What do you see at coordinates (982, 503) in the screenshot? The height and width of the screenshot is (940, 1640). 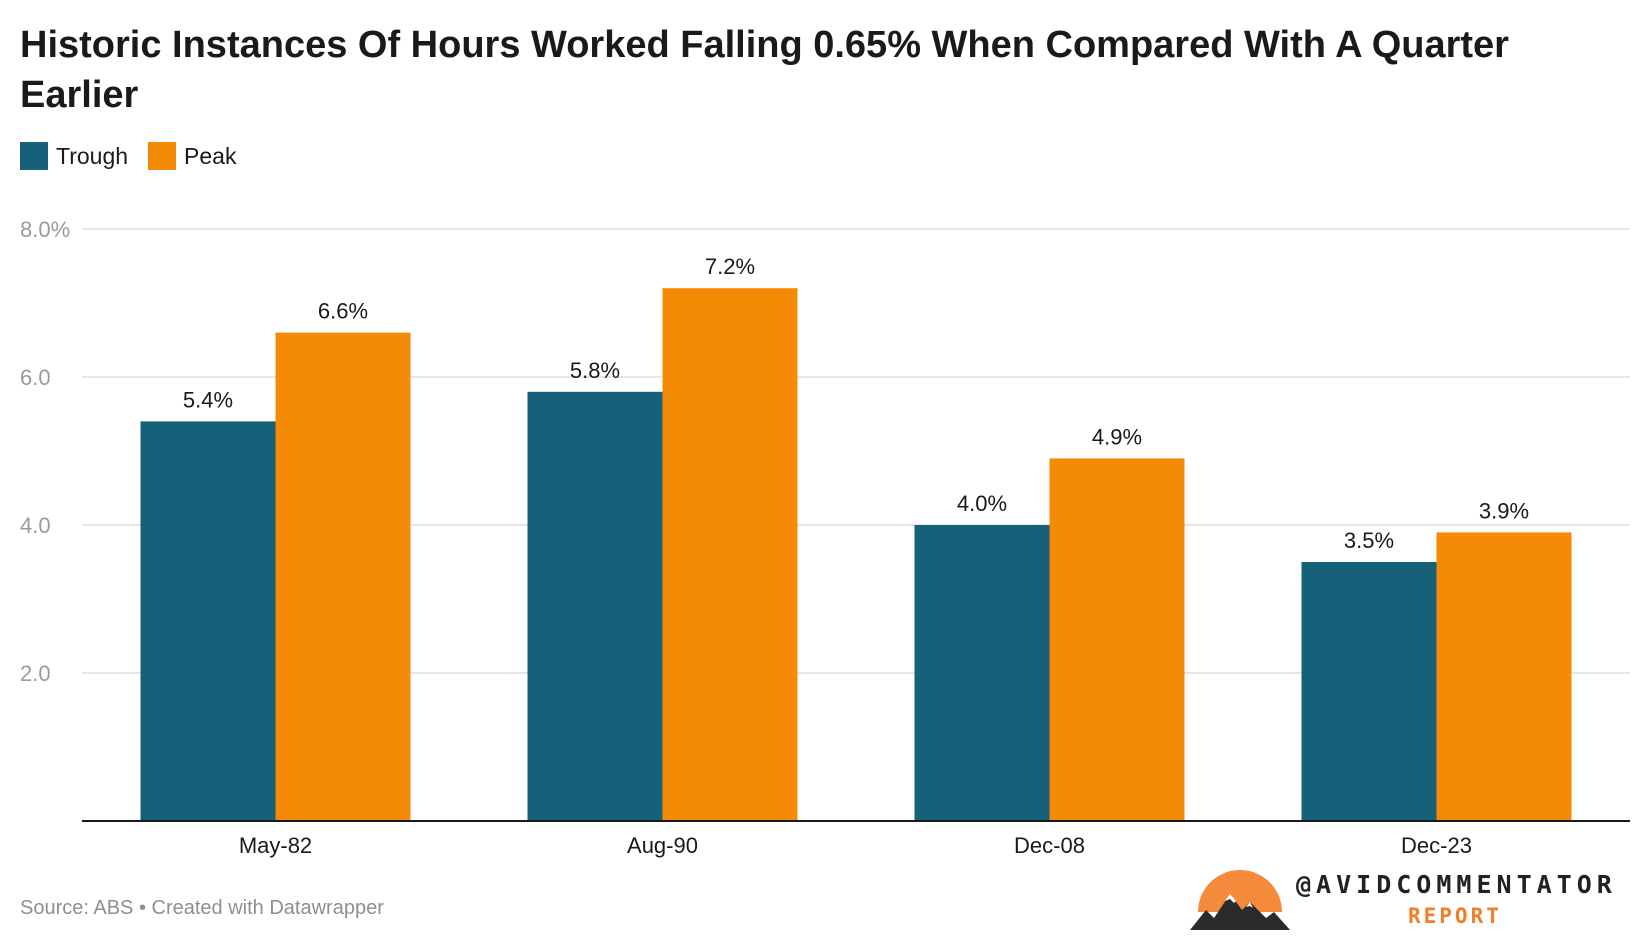 I see `data-label: 4.0%` at bounding box center [982, 503].